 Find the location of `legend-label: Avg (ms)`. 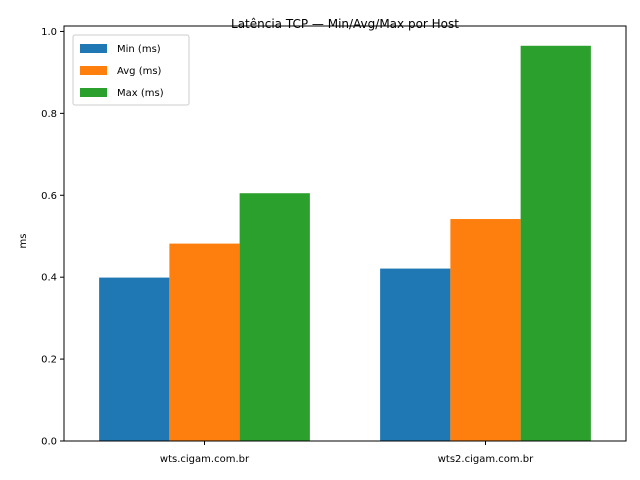

legend-label: Avg (ms) is located at coordinates (139, 71).